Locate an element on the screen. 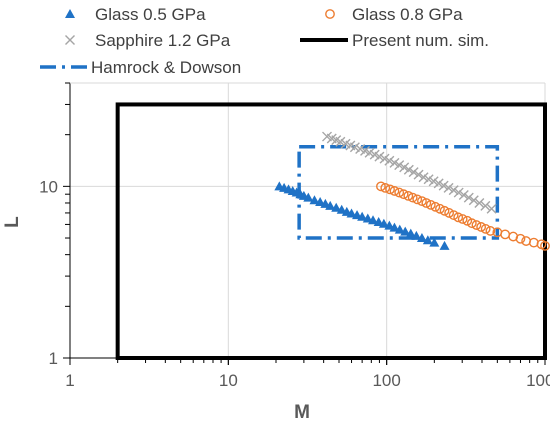 Image resolution: width=550 pixels, height=432 pixels. x-tick-label: 10 is located at coordinates (228, 380).